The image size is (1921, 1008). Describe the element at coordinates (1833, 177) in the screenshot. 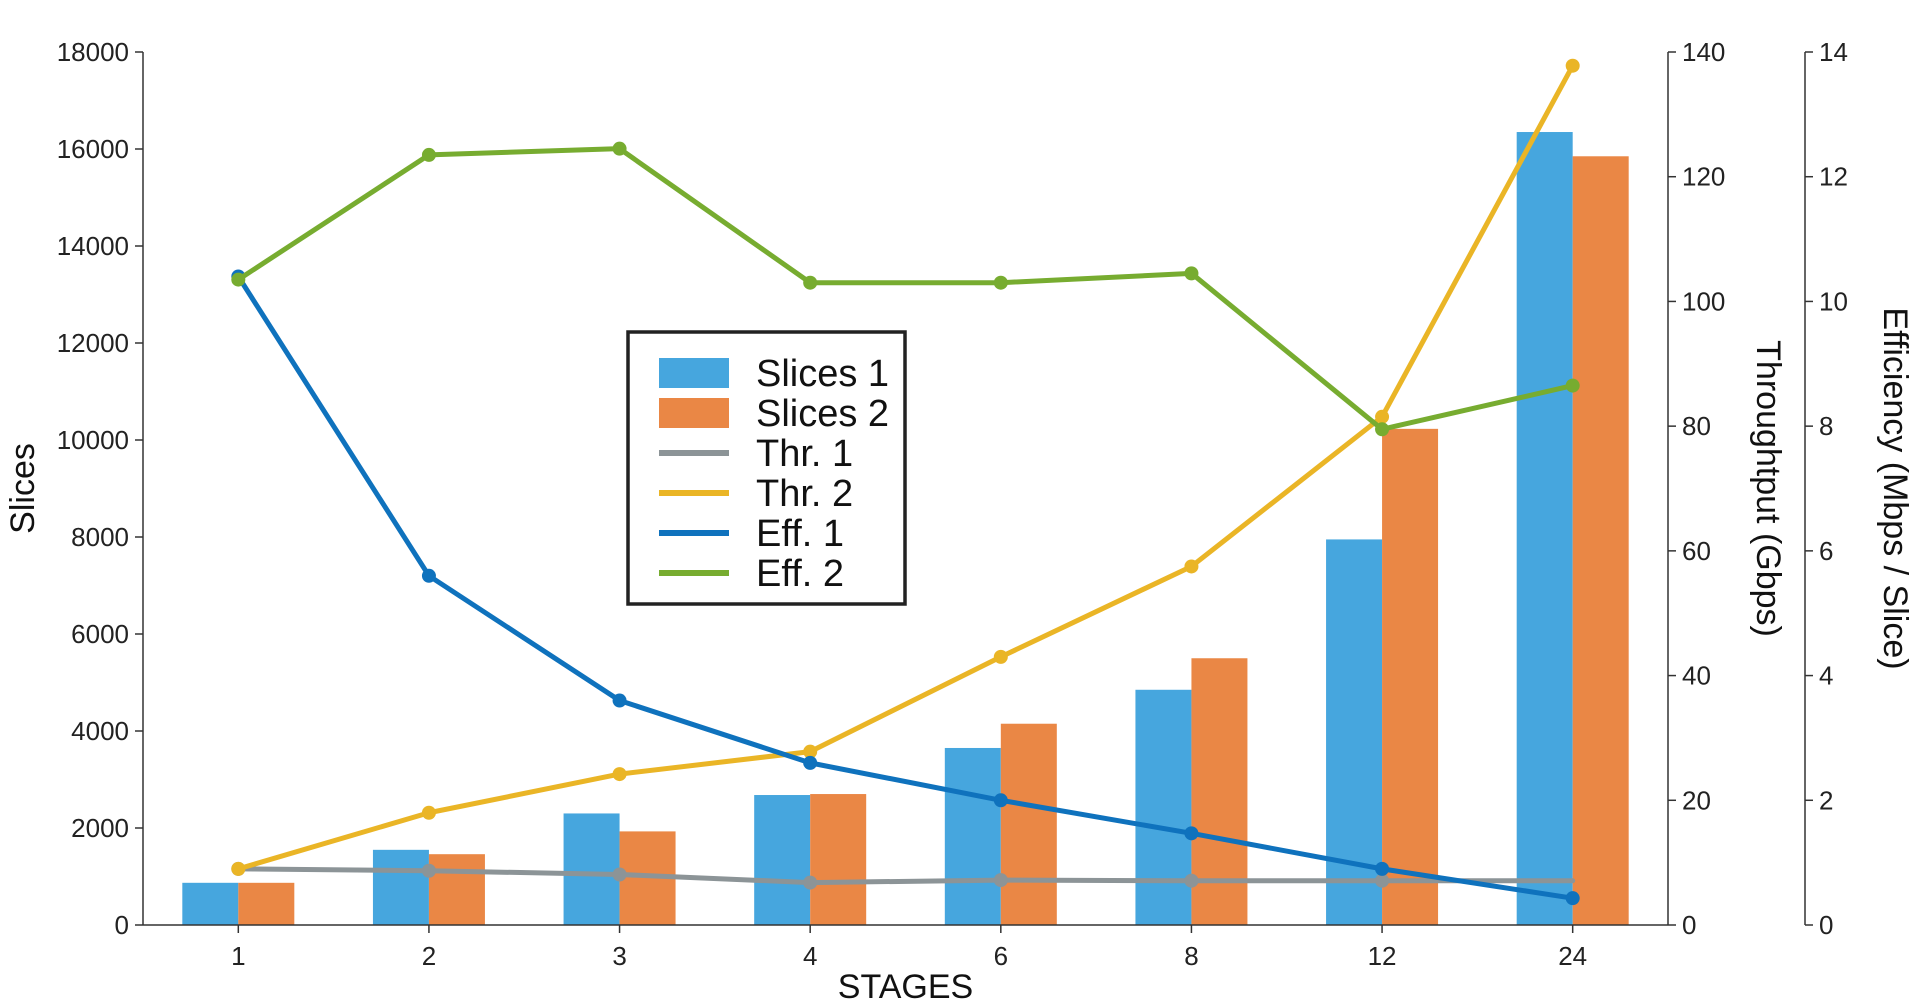

I see `right2-tick-label: 12` at that location.